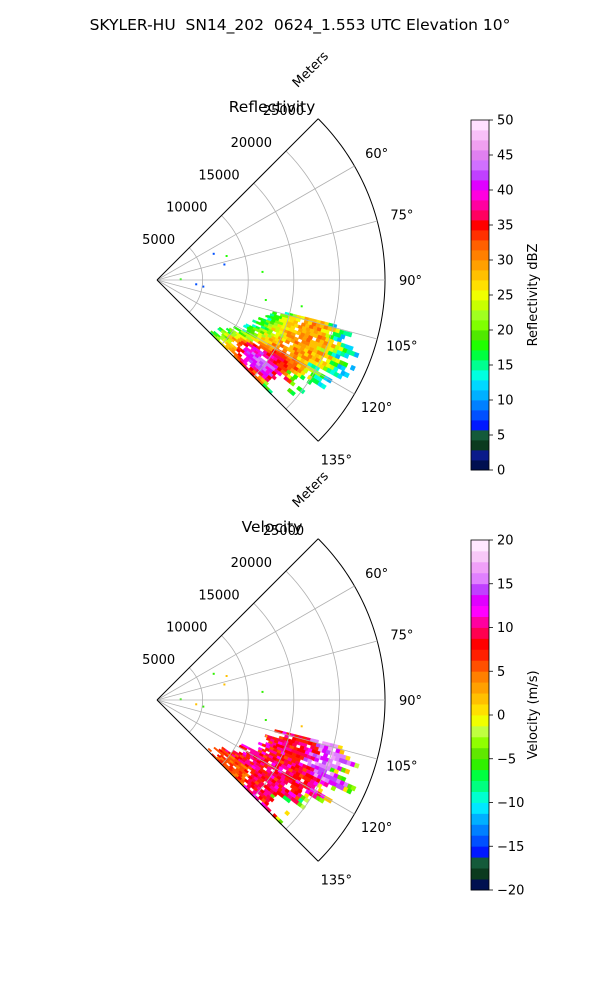 This screenshot has width=600, height=1000. I want to click on vel-radial-axis-label: Meters, so click(311, 490).